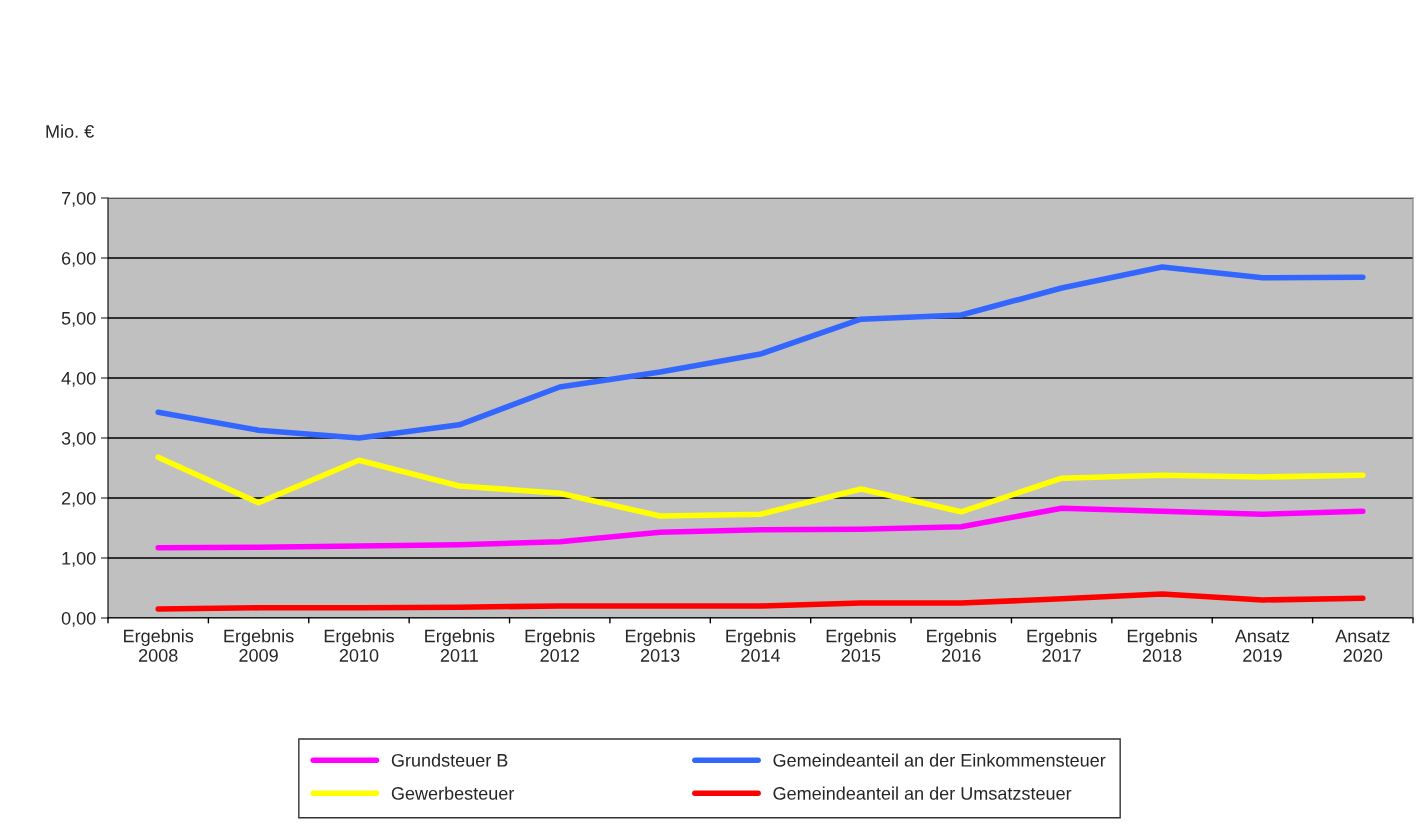 This screenshot has width=1419, height=831. Describe the element at coordinates (78, 259) in the screenshot. I see `y-tick-label: 6,00` at that location.